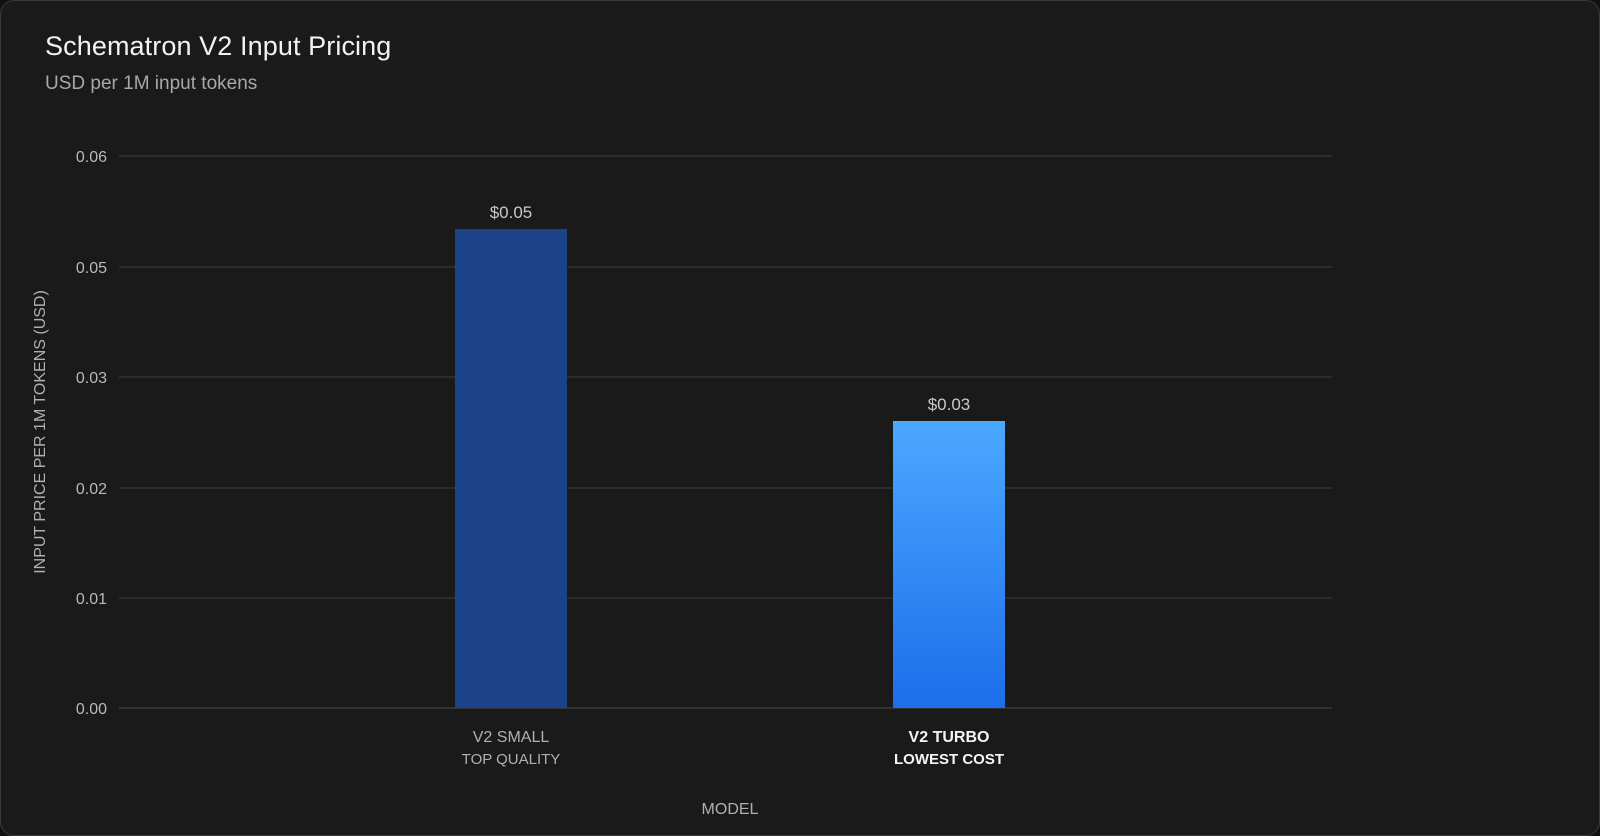  Describe the element at coordinates (40, 432) in the screenshot. I see `y-axis-title: INPUT PRICE PER 1M TOKENS (USD)` at that location.